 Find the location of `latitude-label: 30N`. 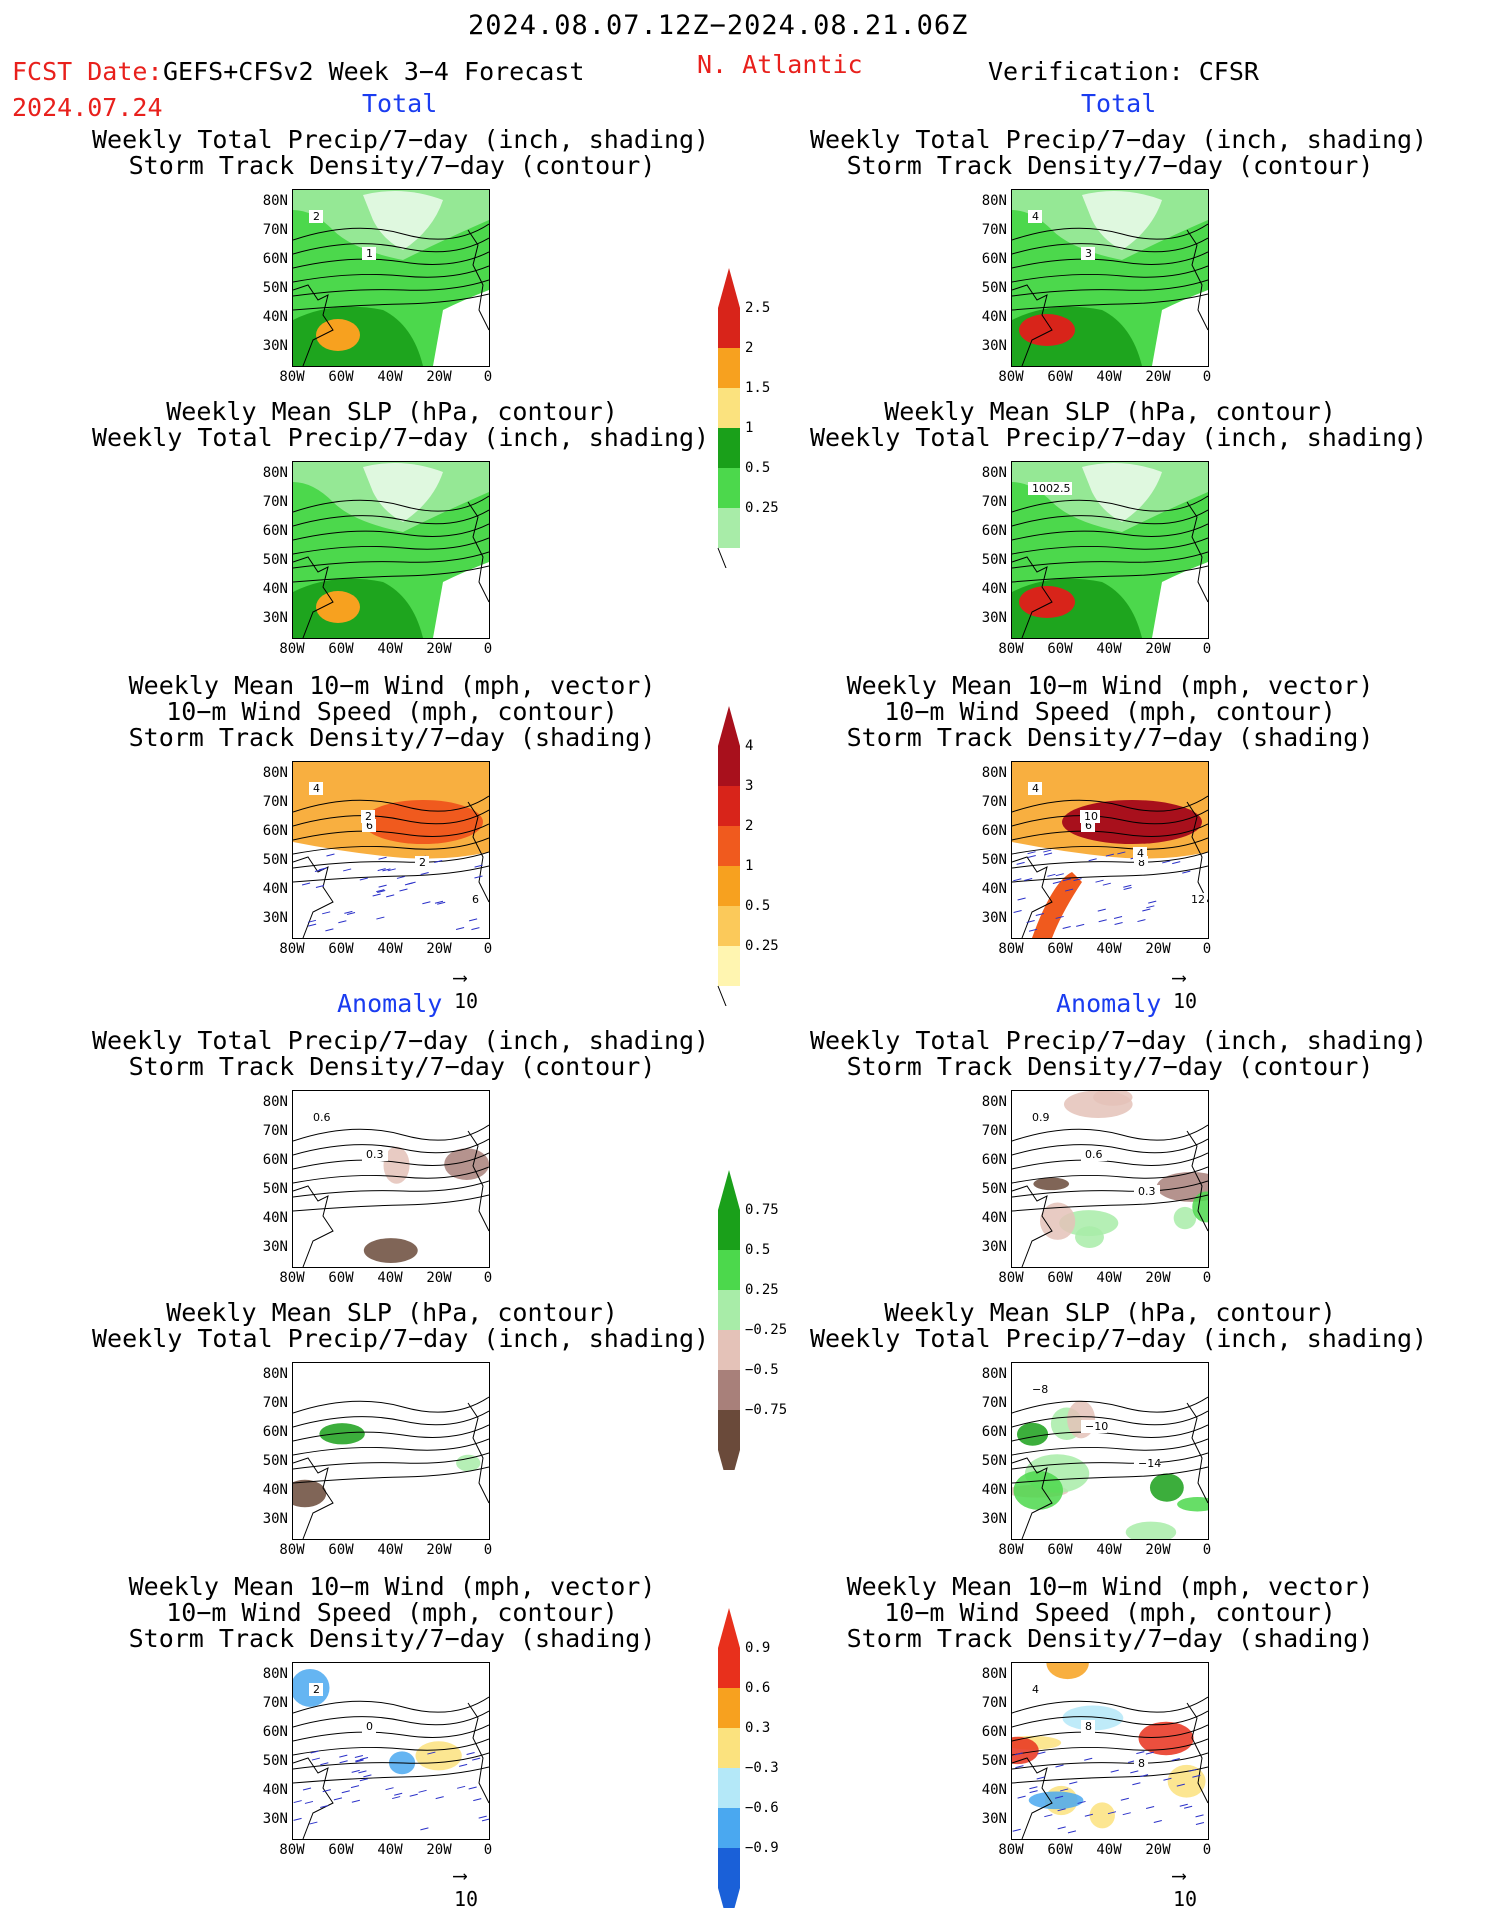

latitude-label: 30N is located at coordinates (275, 618).